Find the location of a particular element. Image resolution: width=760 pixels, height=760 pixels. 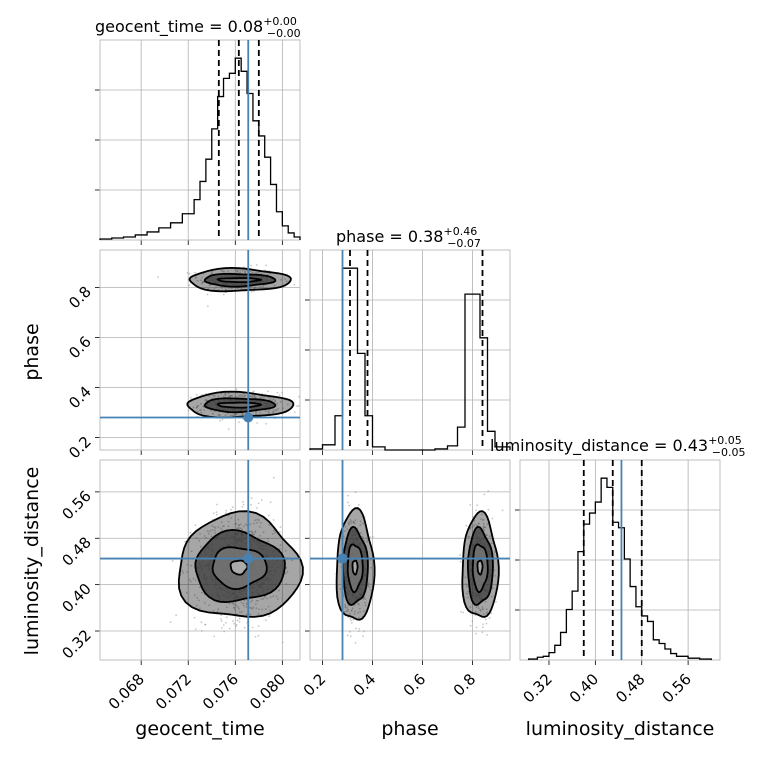

title-luminosity-distance-sup: +0.05 is located at coordinates (725, 440).